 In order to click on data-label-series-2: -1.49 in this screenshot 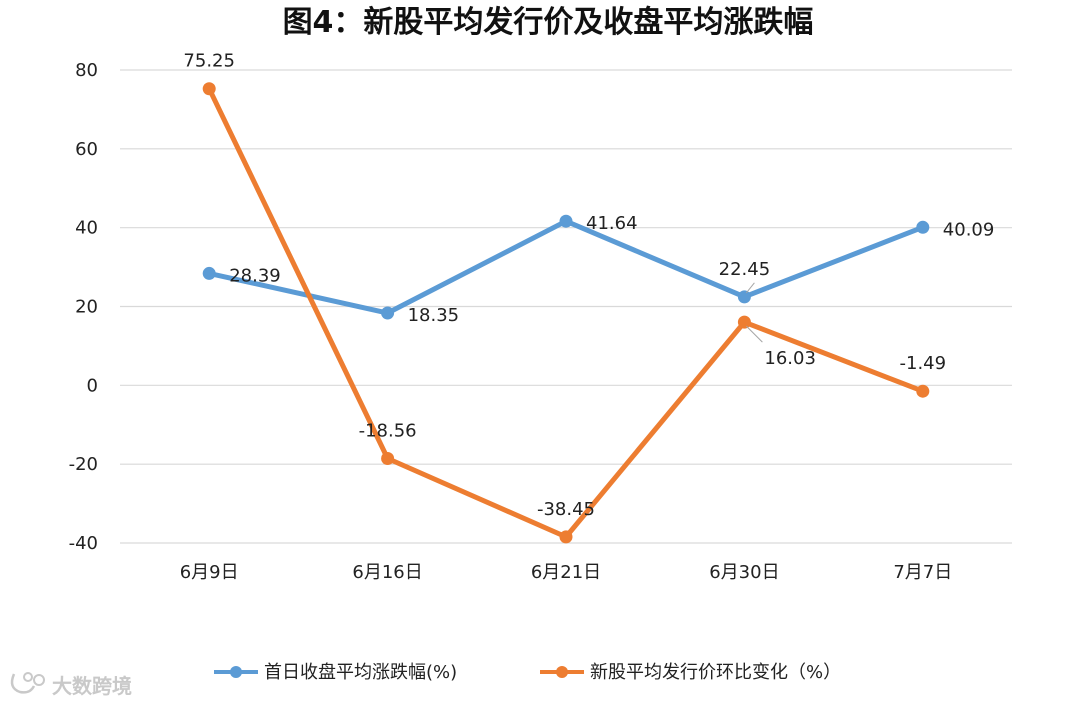, I will do `click(923, 363)`.